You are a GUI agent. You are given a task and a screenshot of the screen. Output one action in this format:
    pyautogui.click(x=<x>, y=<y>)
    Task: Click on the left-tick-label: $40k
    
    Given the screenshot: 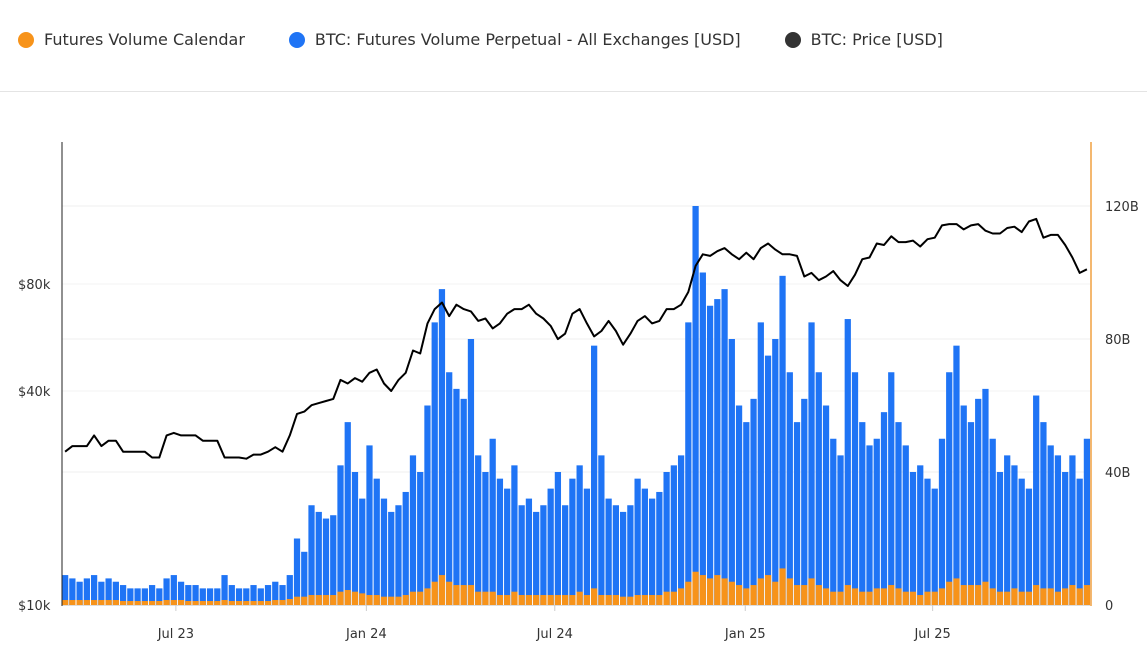 What is the action you would take?
    pyautogui.click(x=34, y=392)
    